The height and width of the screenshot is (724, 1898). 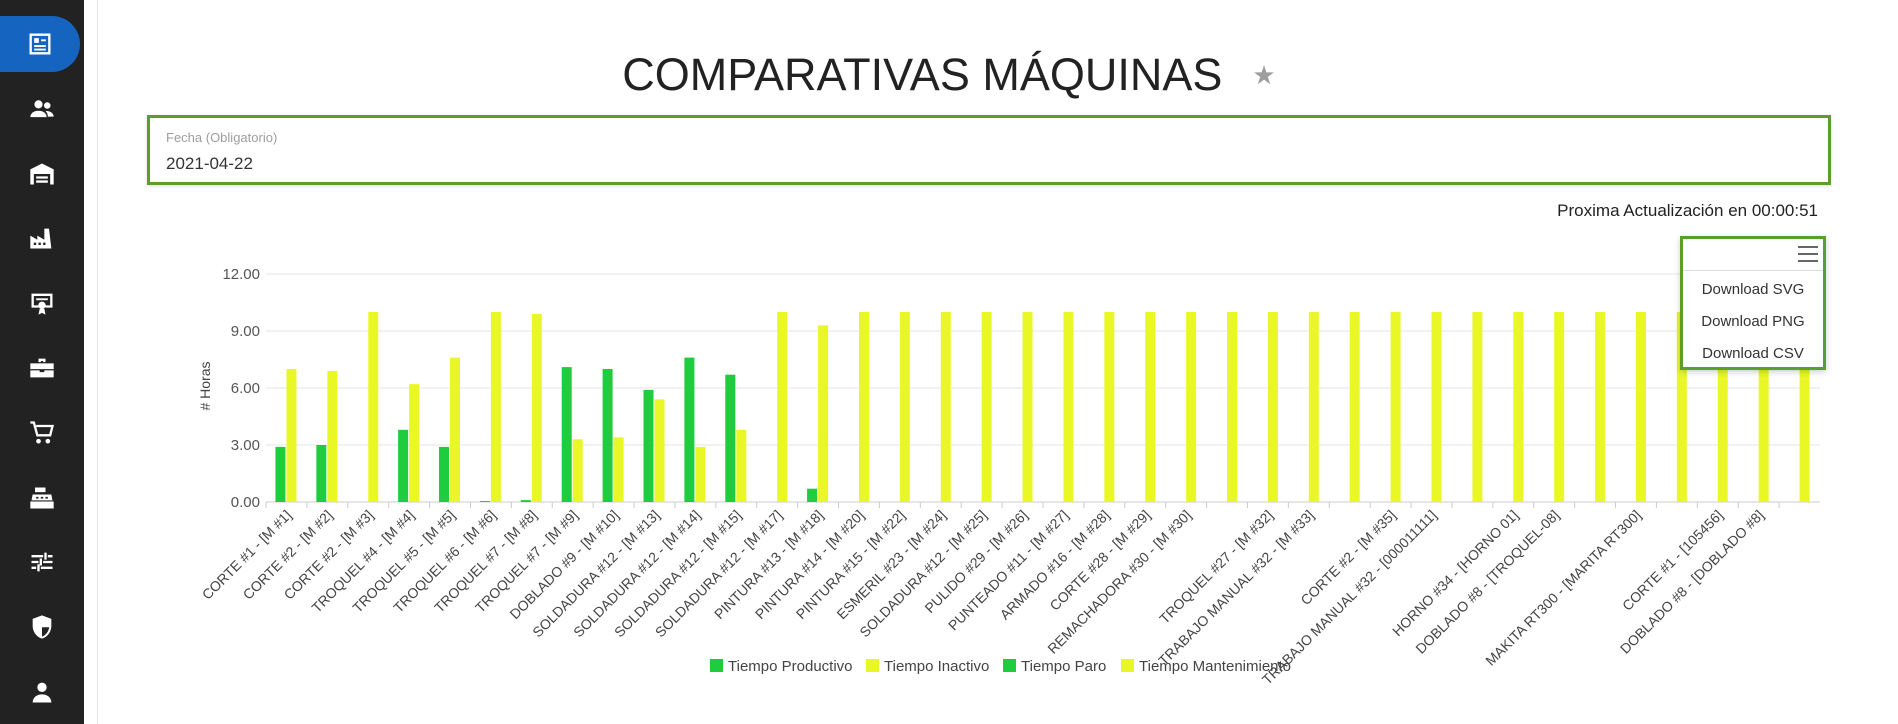 What do you see at coordinates (1753, 303) in the screenshot?
I see `export-menu: Download SVG Download PNG Download CSV` at bounding box center [1753, 303].